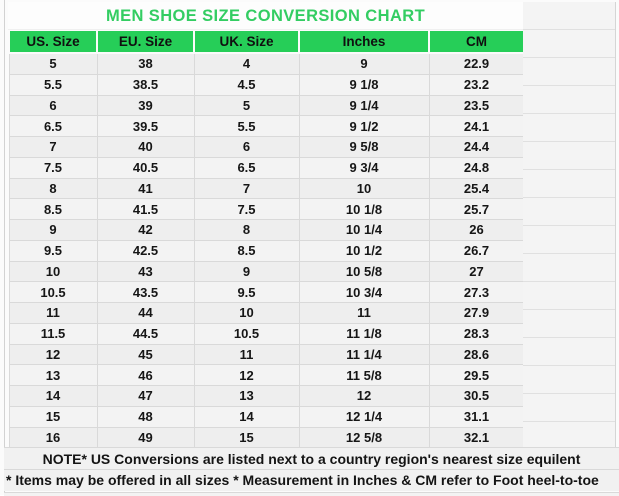  Describe the element at coordinates (476, 375) in the screenshot. I see `table-cell: 29.5` at that location.